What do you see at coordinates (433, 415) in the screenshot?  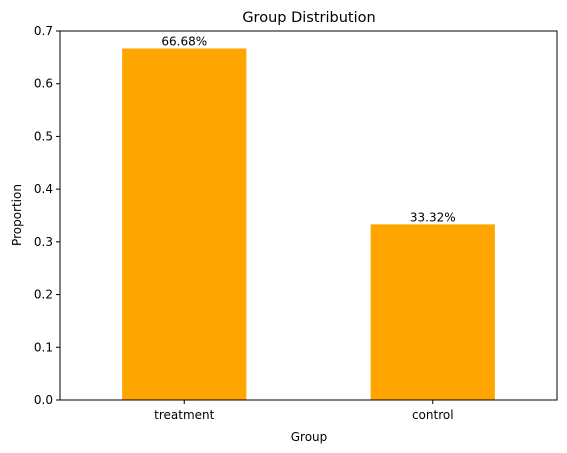 I see `x-tick-label: control` at bounding box center [433, 415].